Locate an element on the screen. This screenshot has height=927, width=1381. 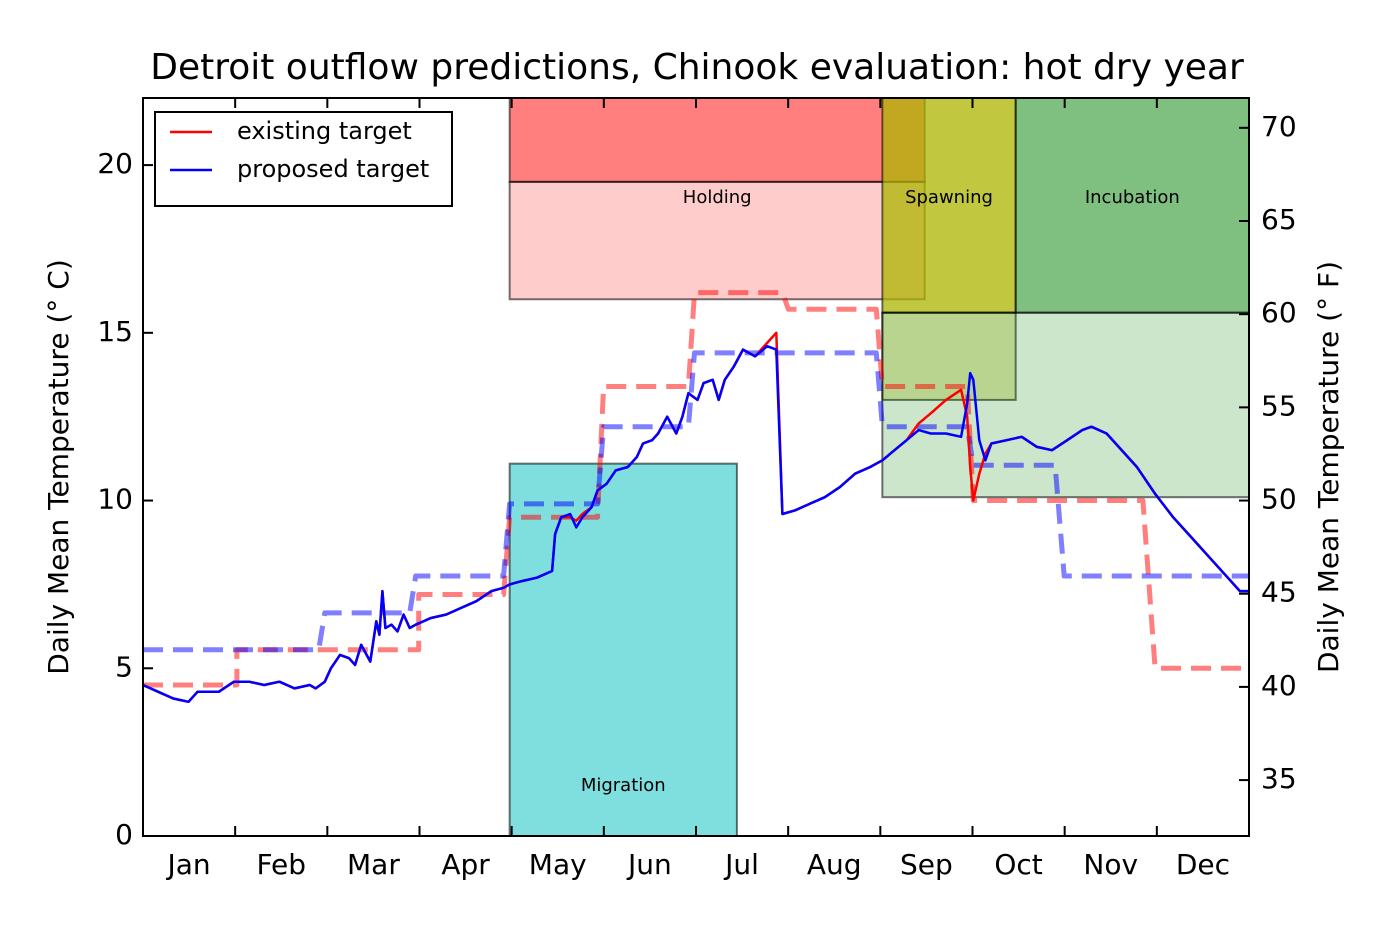
zone-label: Incubation is located at coordinates (1132, 197).